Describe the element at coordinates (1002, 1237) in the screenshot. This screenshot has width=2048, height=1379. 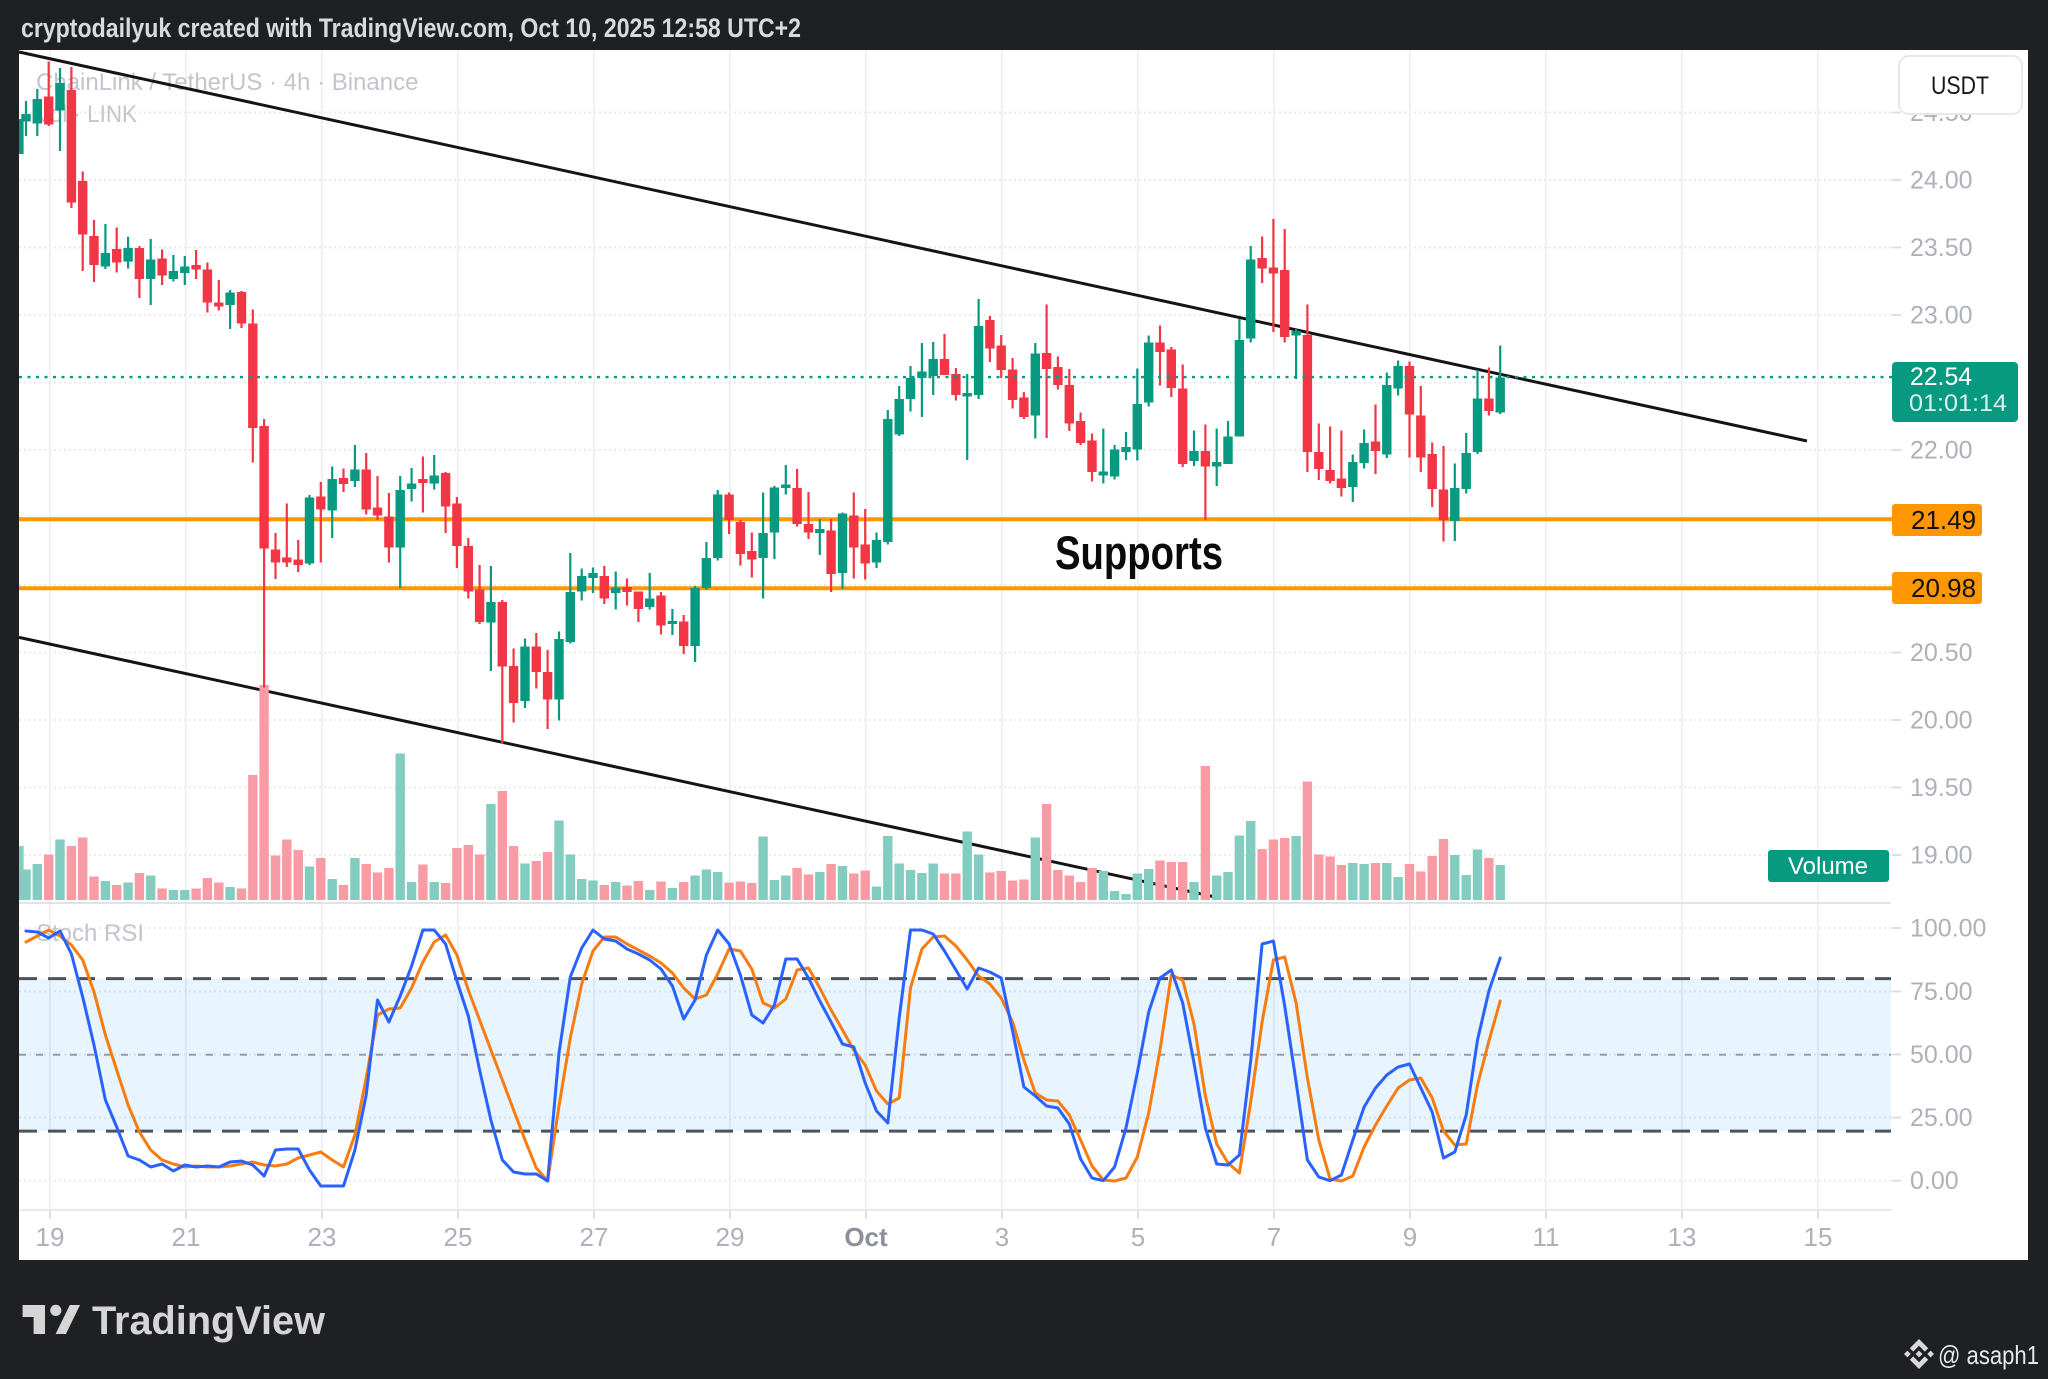
I see `svg-text: 3` at that location.